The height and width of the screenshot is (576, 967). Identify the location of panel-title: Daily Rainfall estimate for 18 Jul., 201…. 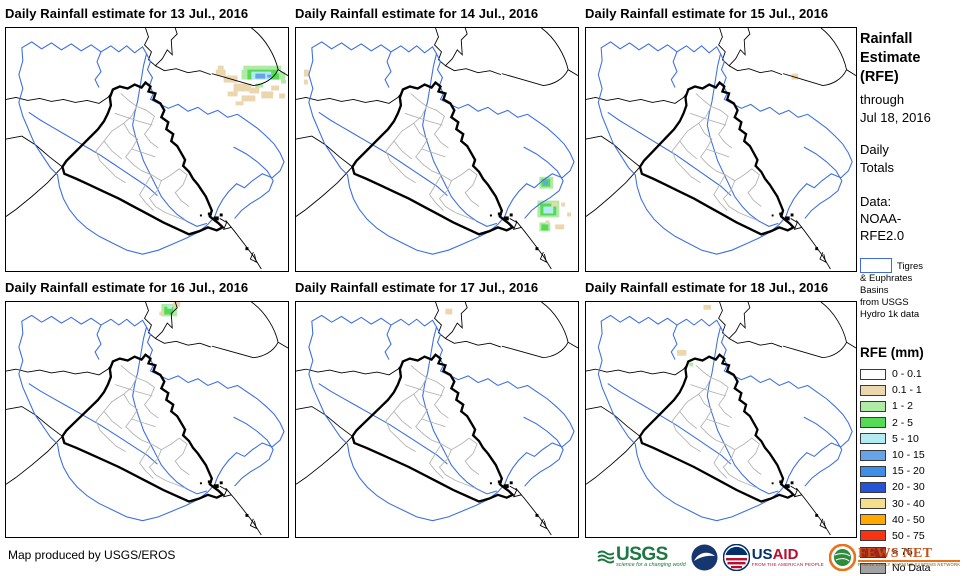
(707, 287).